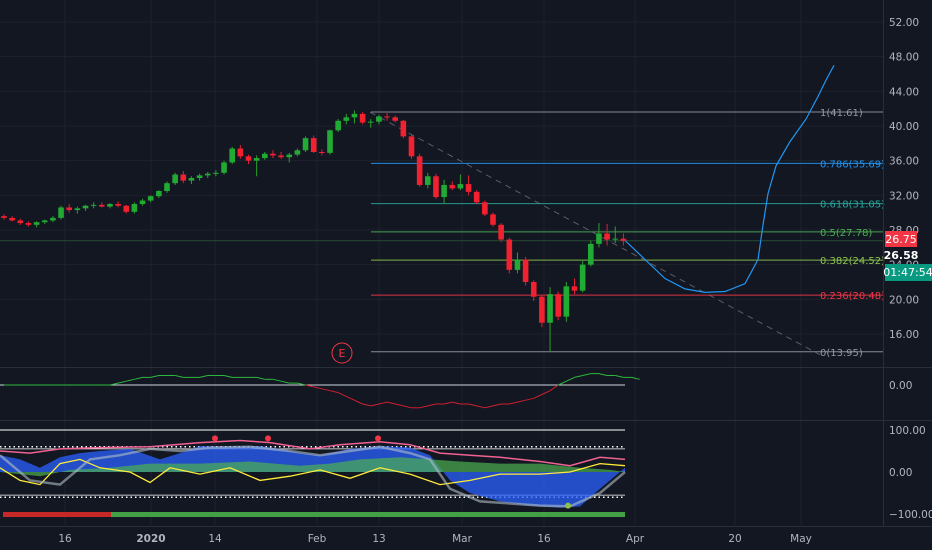 The image size is (932, 550). I want to click on last-price-label: 26.75, so click(901, 239).